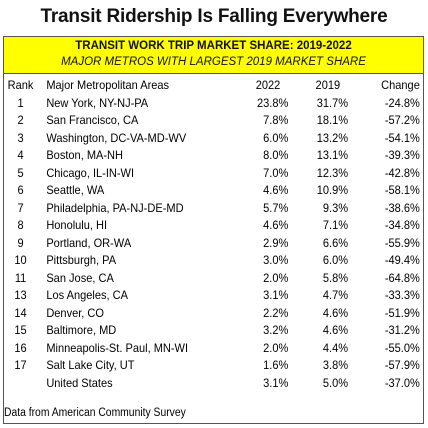 This screenshot has height=428, width=428. Describe the element at coordinates (276, 225) in the screenshot. I see `share-2022-cell: 4.6%` at that location.